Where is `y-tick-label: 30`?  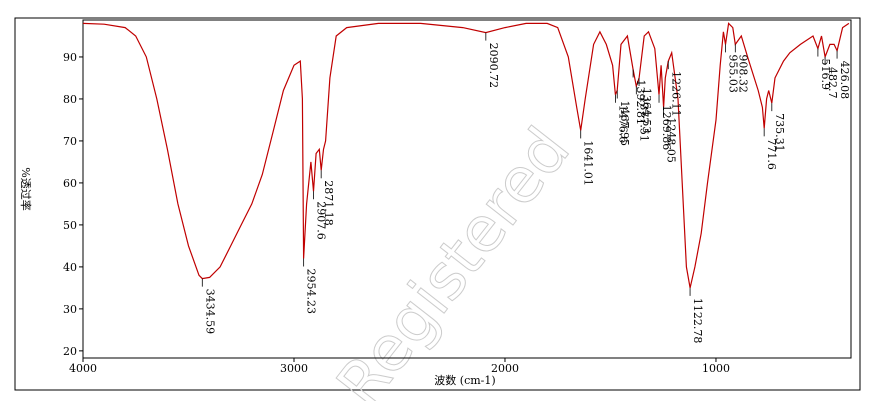 y-tick-label: 30 is located at coordinates (70, 309).